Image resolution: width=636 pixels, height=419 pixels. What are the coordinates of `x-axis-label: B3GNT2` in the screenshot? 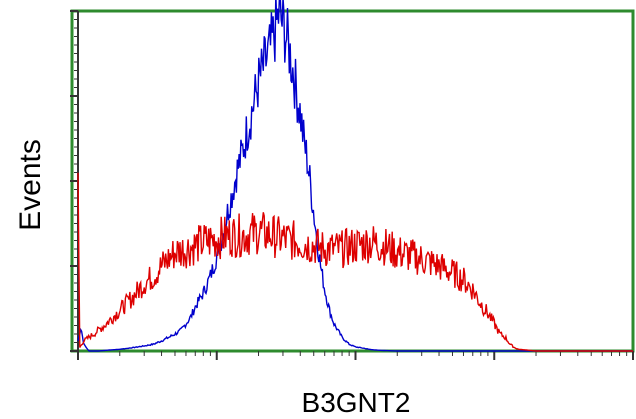 It's located at (356, 402).